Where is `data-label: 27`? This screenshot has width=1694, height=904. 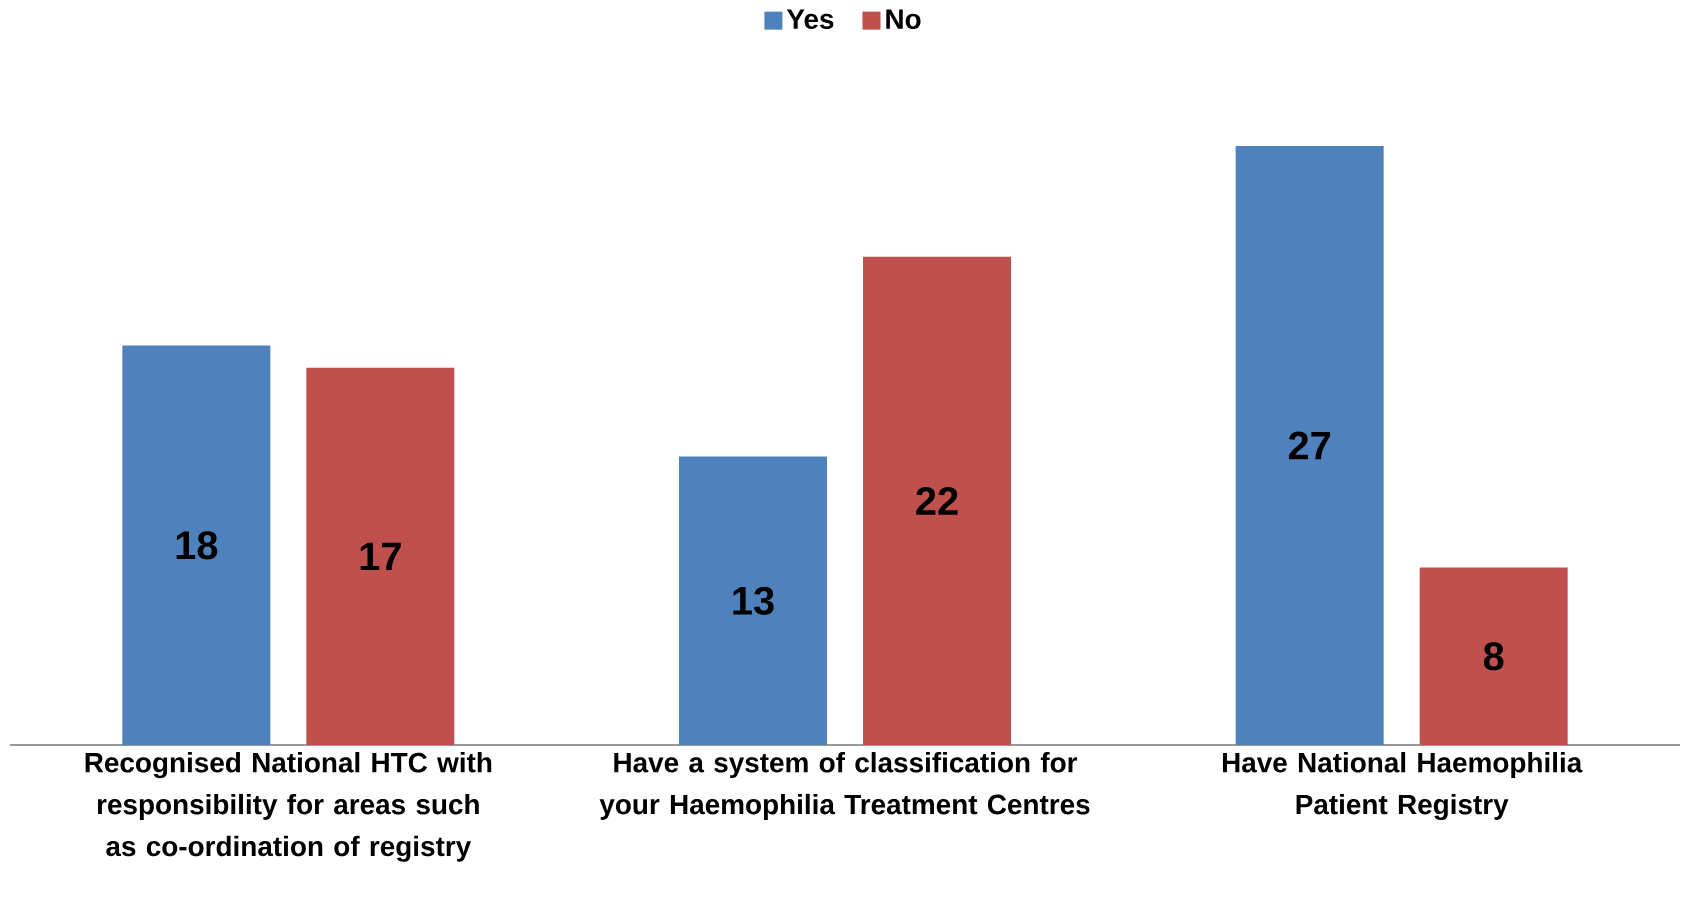
data-label: 27 is located at coordinates (1309, 445).